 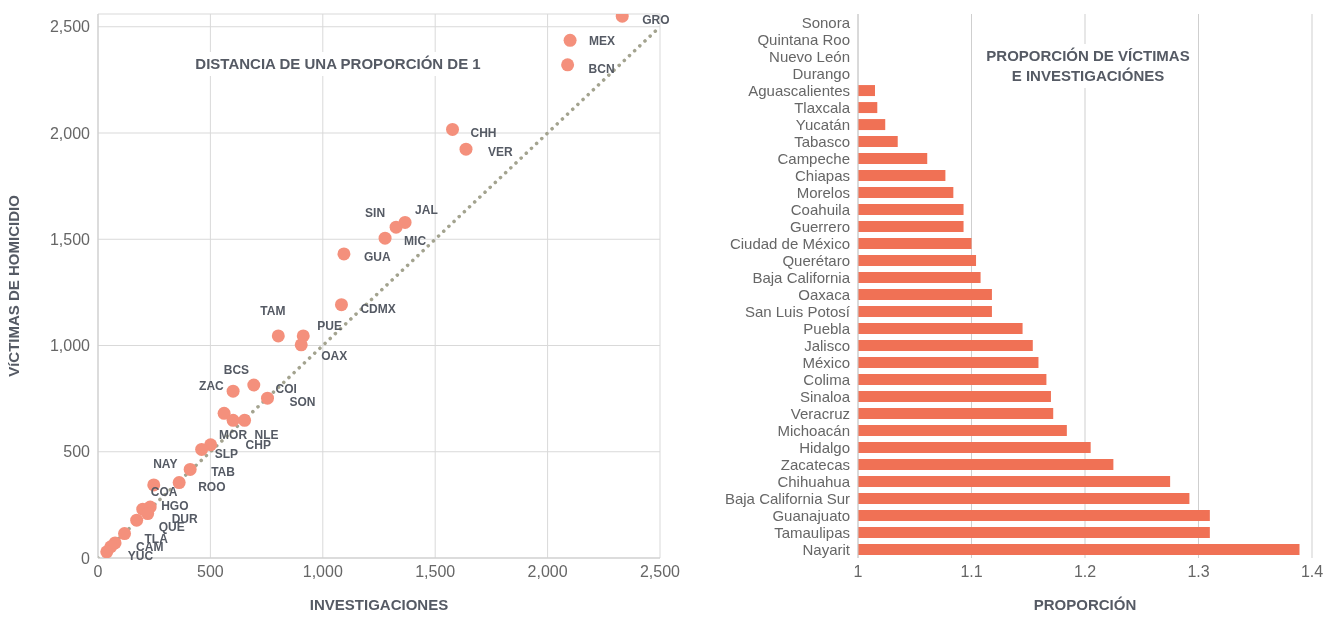 I want to click on annotation: PUE, so click(x=329, y=325).